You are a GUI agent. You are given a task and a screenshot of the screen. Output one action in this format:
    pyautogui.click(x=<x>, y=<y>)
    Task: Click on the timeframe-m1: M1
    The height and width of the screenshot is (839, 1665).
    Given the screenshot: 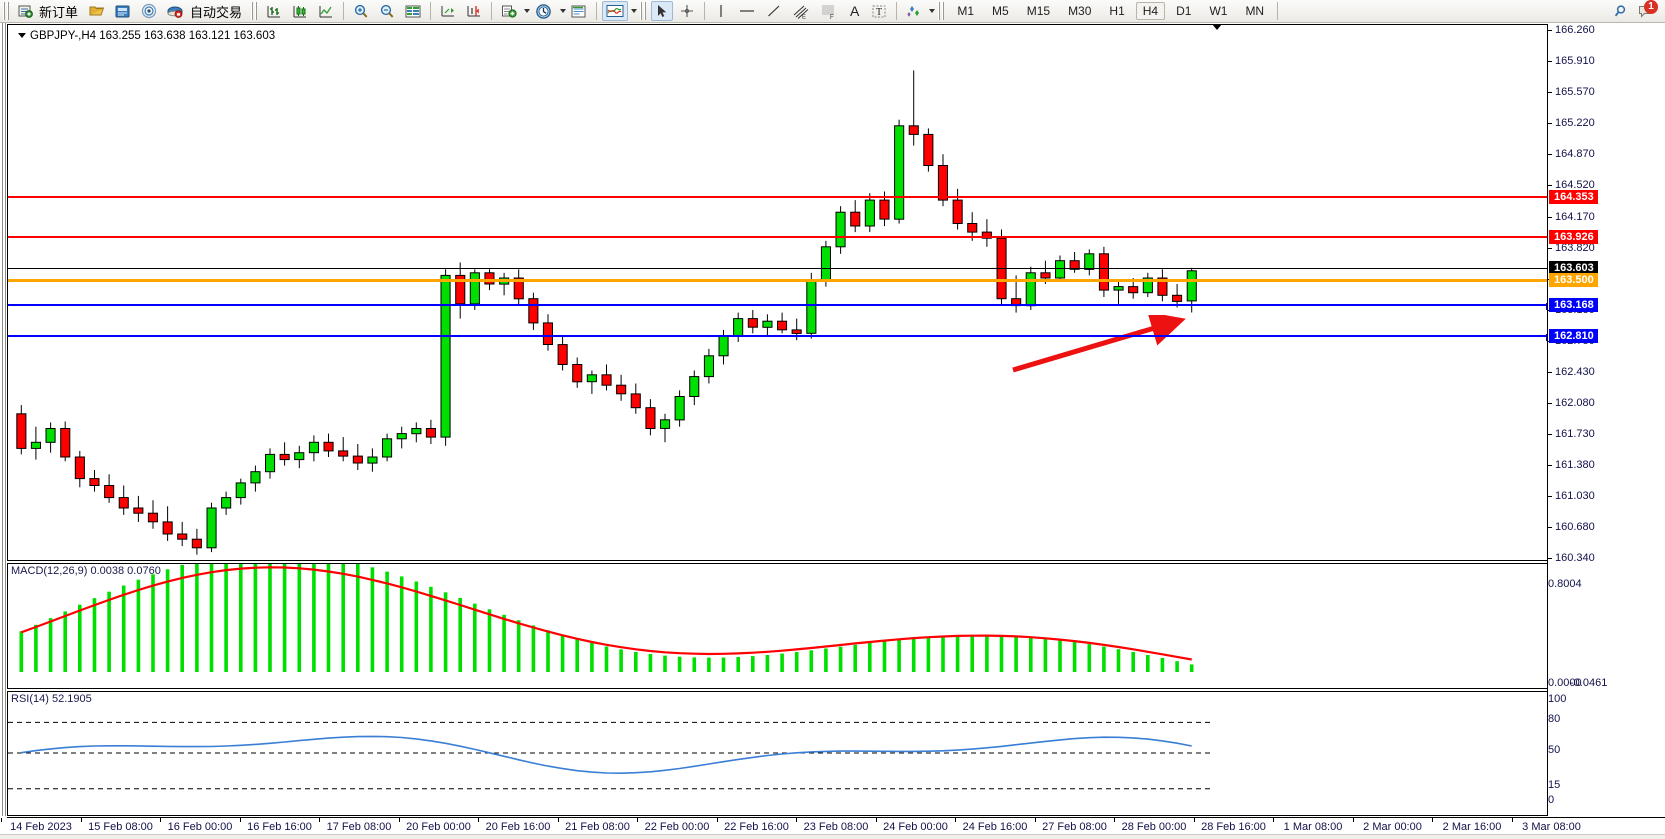 What is the action you would take?
    pyautogui.click(x=966, y=11)
    